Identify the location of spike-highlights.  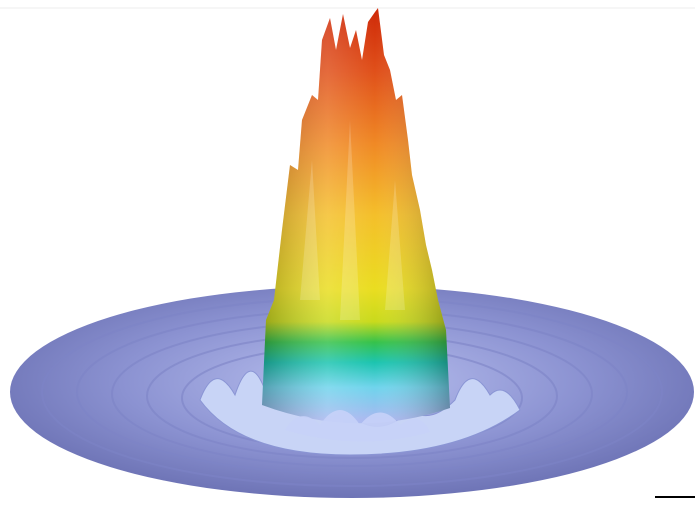
(352, 220).